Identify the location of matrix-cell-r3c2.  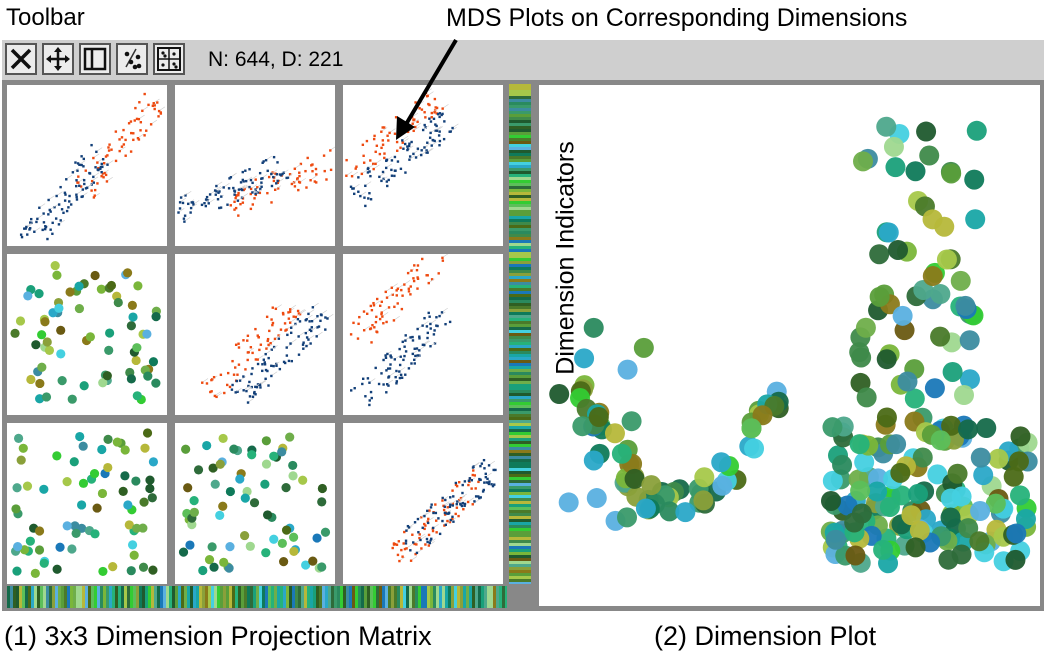
(255, 503).